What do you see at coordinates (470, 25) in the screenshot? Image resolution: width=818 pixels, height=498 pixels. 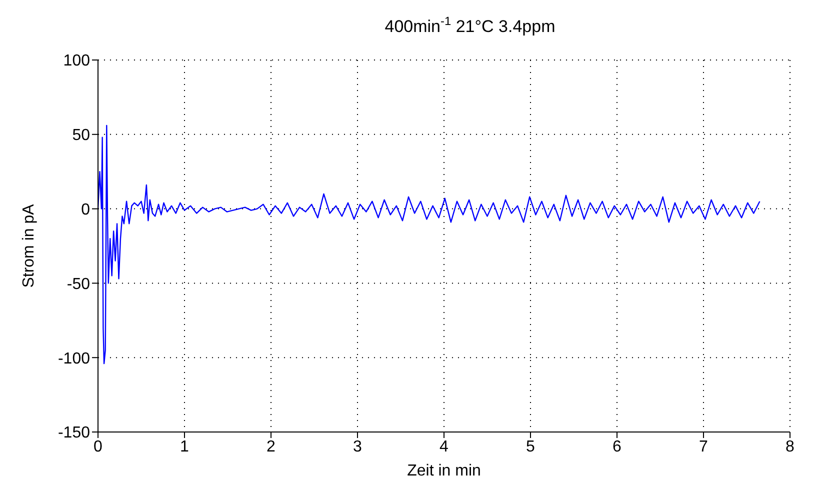 I see `chart-title: 400min$^{-1}$ 21°C 3.4ppm` at bounding box center [470, 25].